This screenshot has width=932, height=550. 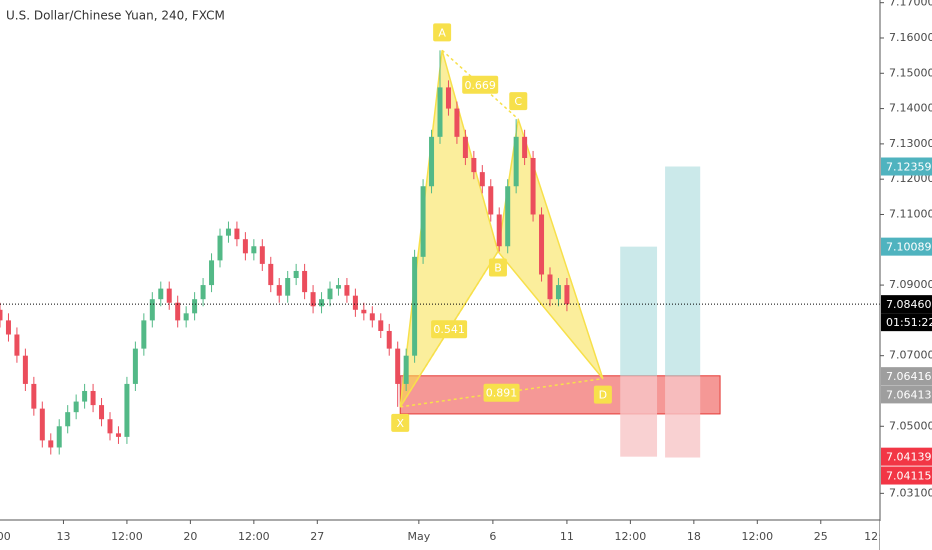 I want to click on ratio-label-box, so click(x=480, y=84).